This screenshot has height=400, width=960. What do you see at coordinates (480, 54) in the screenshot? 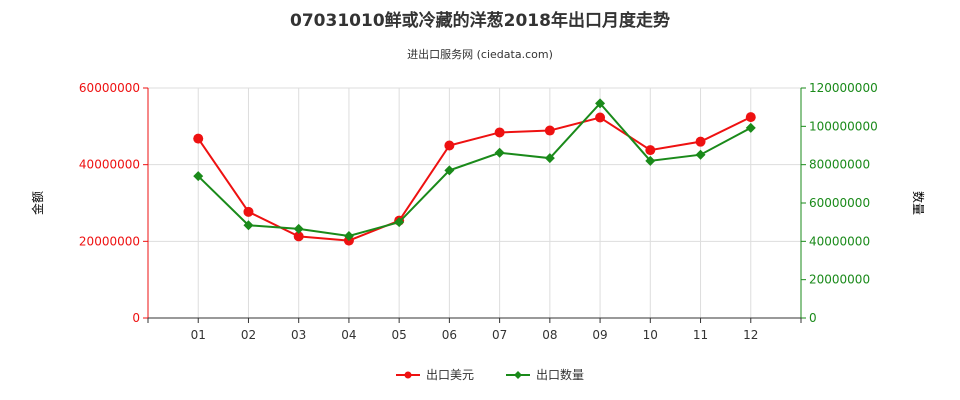
I see `chart-subtitle: 进出口服务网 (ciedata.com)` at bounding box center [480, 54].